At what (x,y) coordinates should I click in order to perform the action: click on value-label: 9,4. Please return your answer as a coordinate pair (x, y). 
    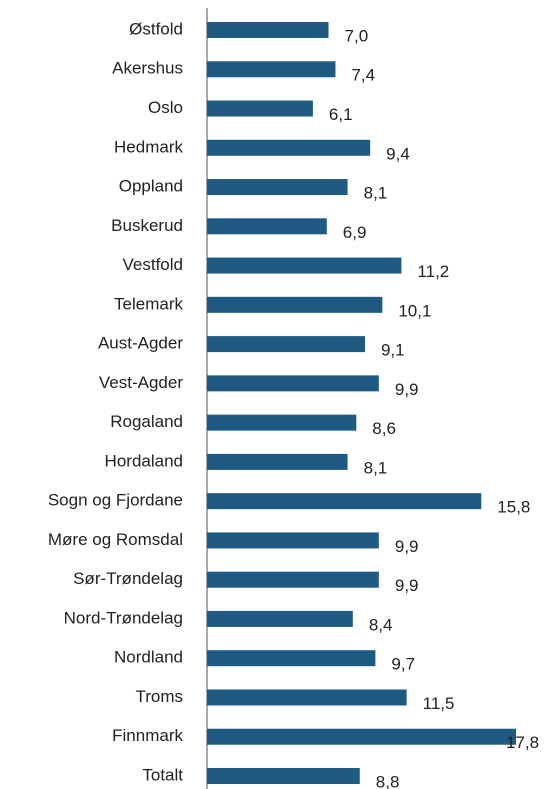
    Looking at the image, I should click on (398, 153).